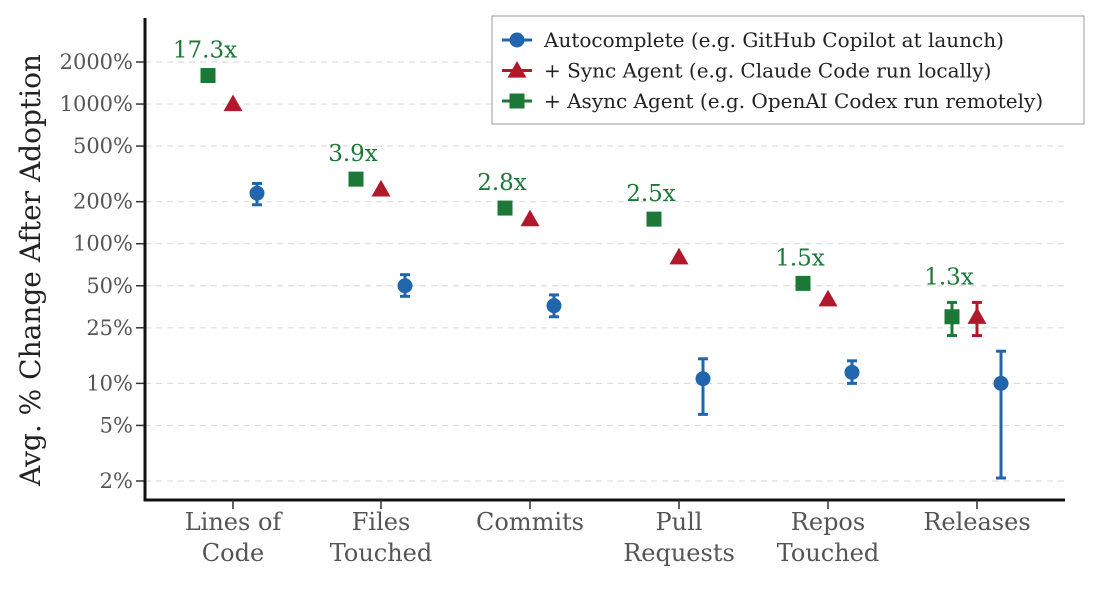 This screenshot has height=592, width=1100. Describe the element at coordinates (103, 146) in the screenshot. I see `y-tick-label: 500%` at that location.